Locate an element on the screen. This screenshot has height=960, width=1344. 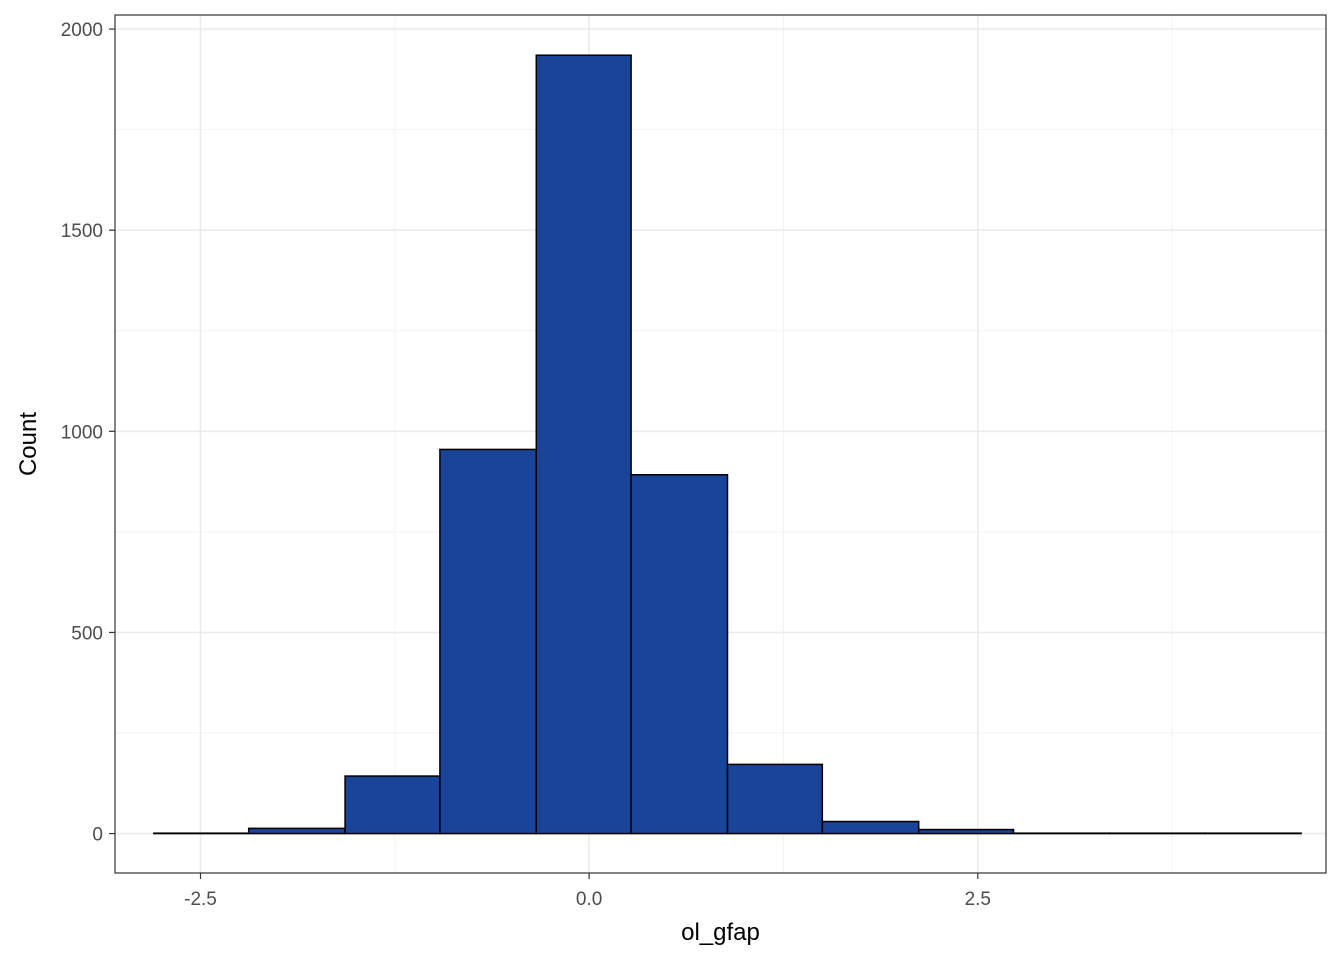
y-axis-title: Count is located at coordinates (28, 444).